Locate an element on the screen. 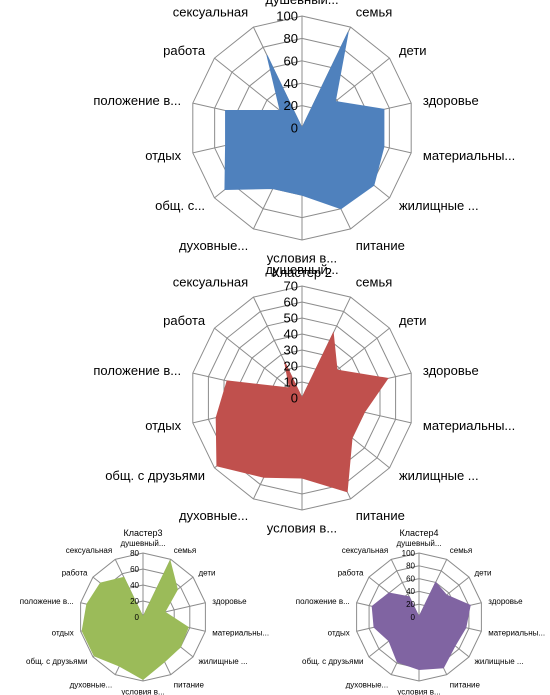 The height and width of the screenshot is (695, 550). axis-spoke is located at coordinates (258, 363).